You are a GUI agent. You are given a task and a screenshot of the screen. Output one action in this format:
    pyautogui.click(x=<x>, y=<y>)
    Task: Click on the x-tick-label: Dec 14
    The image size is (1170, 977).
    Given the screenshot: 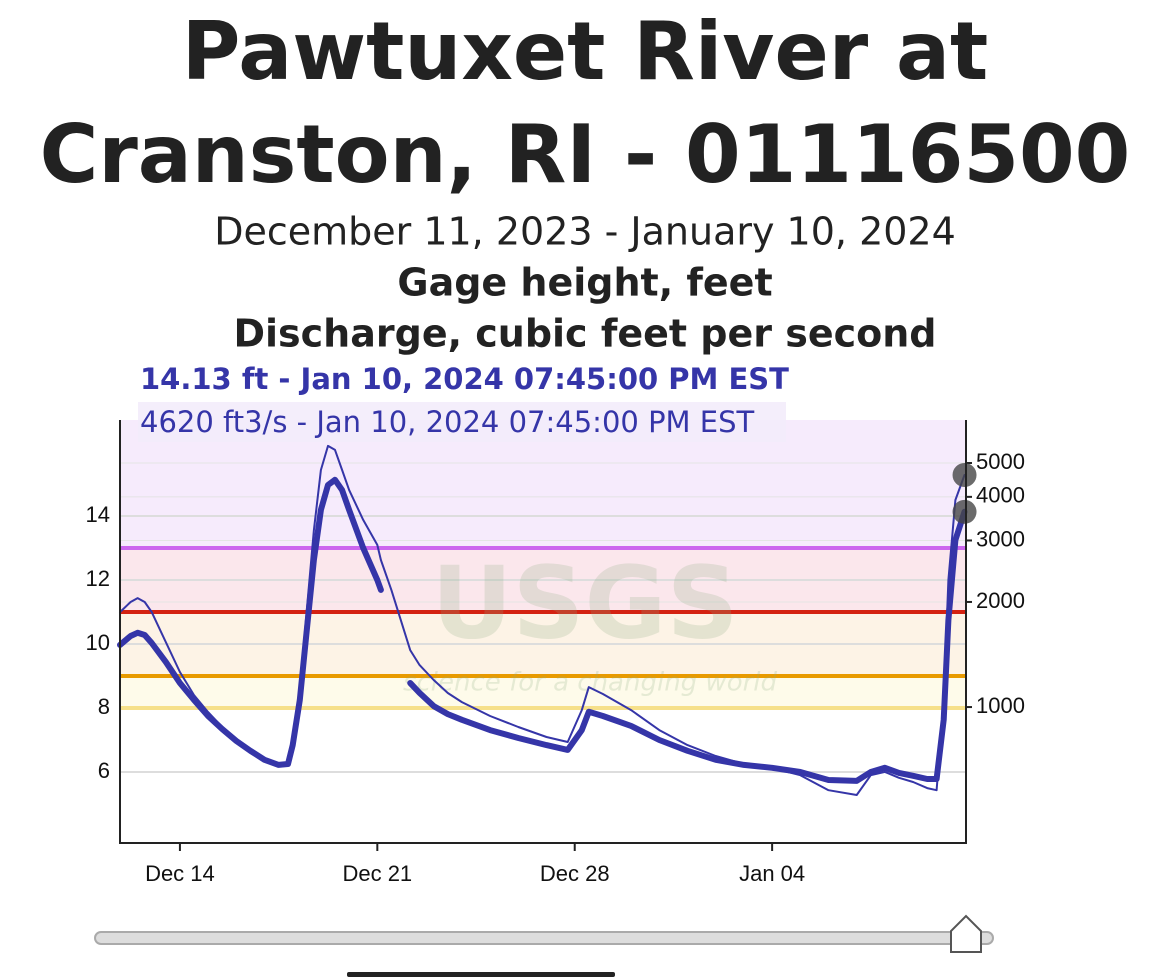 What is the action you would take?
    pyautogui.click(x=180, y=873)
    